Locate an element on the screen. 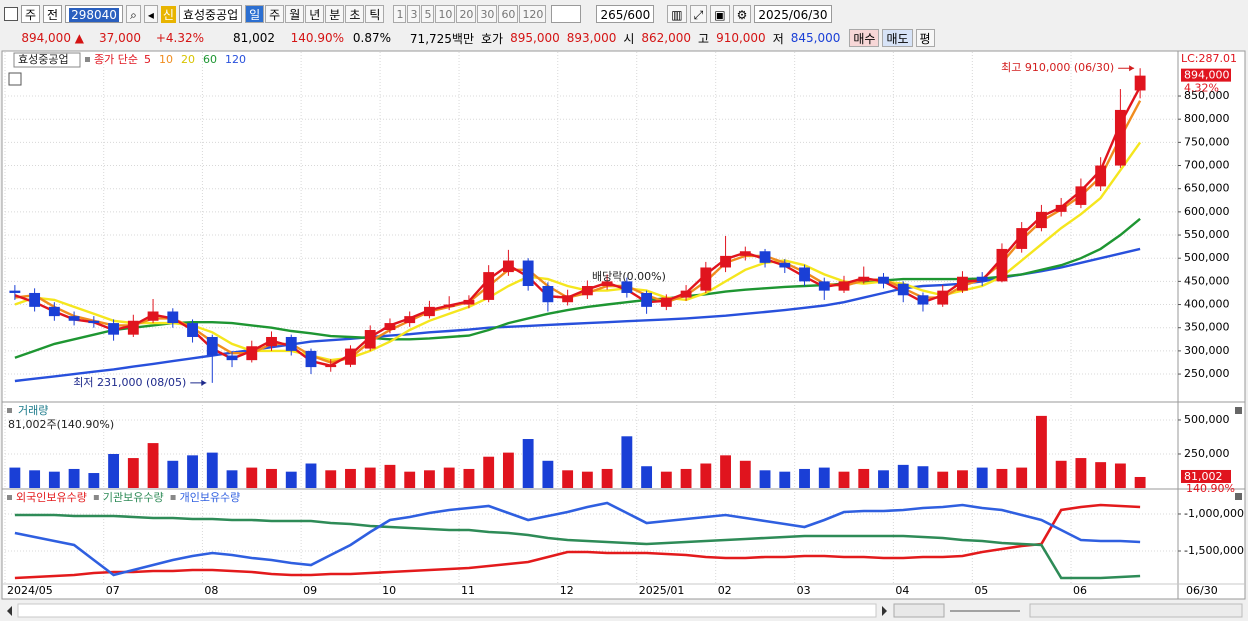 The height and width of the screenshot is (621, 1248). avg-button: 평 is located at coordinates (925, 38).